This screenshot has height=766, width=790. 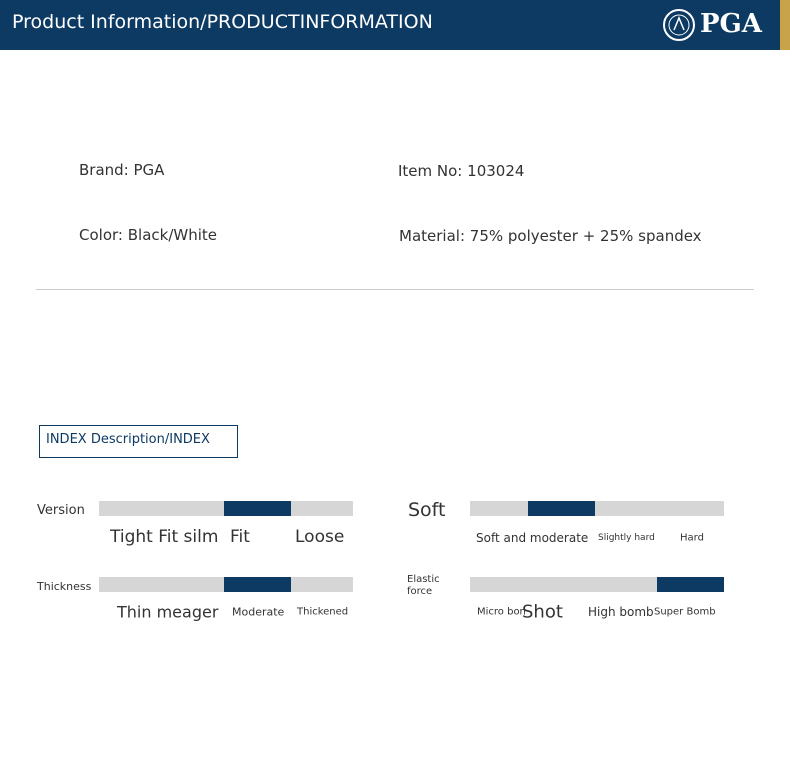 I want to click on logo-text: PGA, so click(x=731, y=24).